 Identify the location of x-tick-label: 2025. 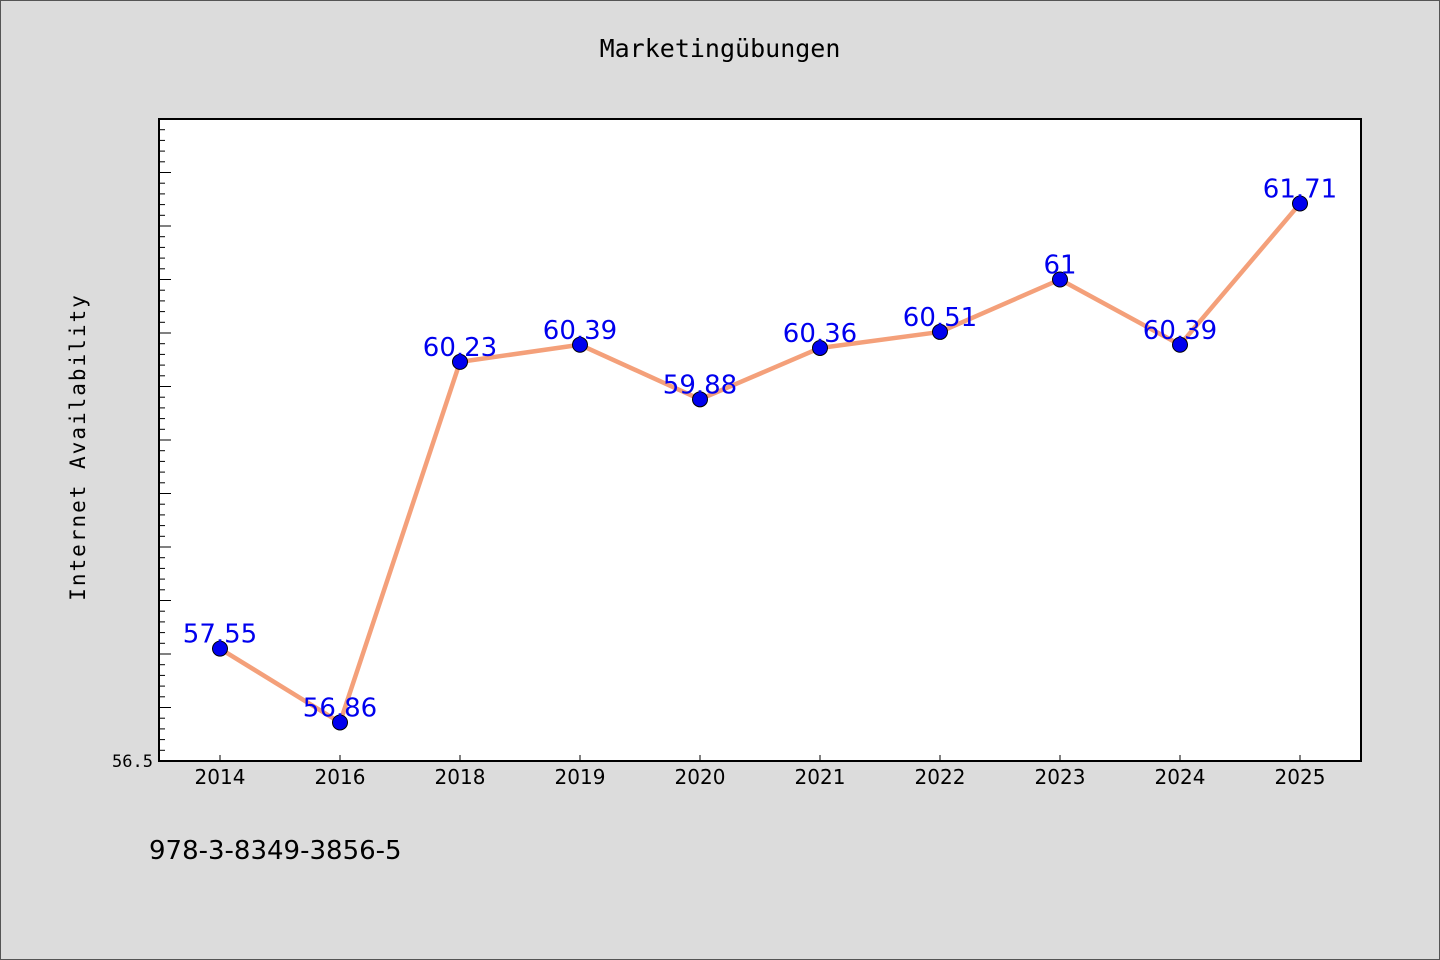
(1300, 777).